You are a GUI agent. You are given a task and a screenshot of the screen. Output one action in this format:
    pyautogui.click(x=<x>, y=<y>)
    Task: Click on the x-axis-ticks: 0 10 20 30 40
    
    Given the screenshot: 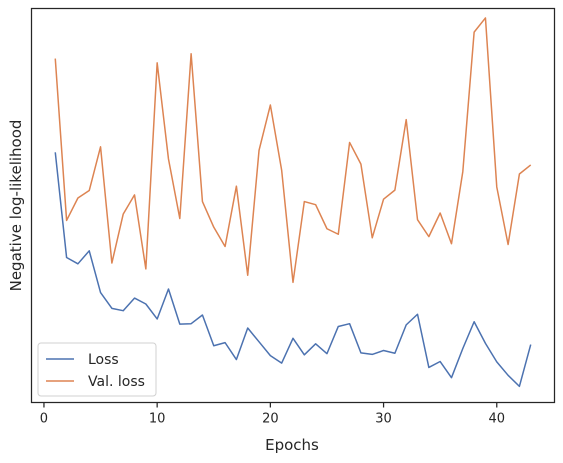 What is the action you would take?
    pyautogui.click(x=272, y=414)
    